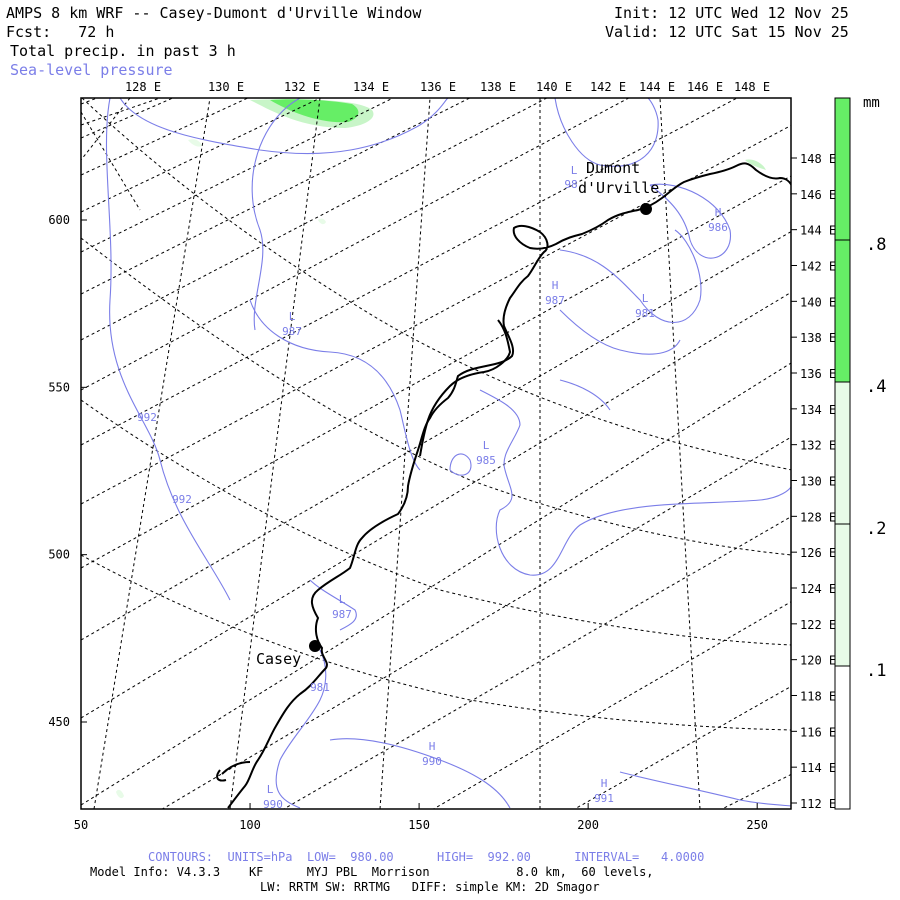 Image resolution: width=900 pixels, height=900 pixels. I want to click on y-axis-tick-label: 500, so click(59, 555).